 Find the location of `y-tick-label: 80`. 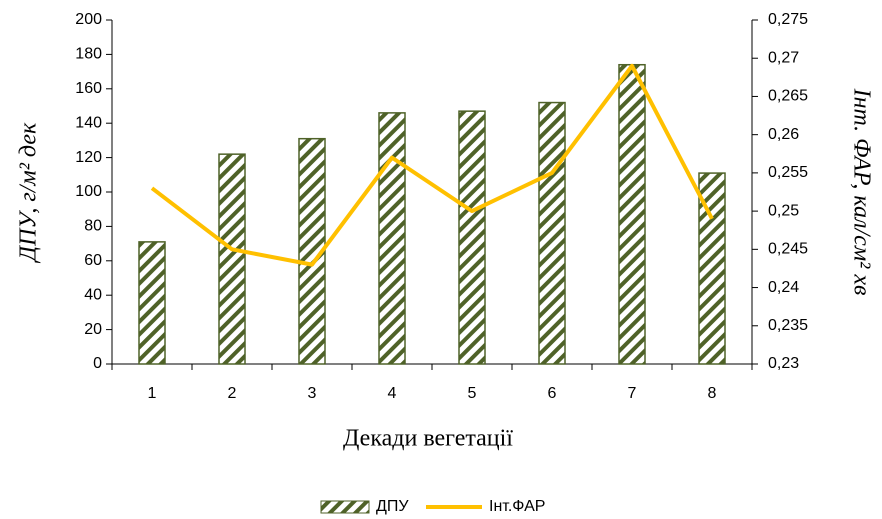

y-tick-label: 80 is located at coordinates (93, 226).